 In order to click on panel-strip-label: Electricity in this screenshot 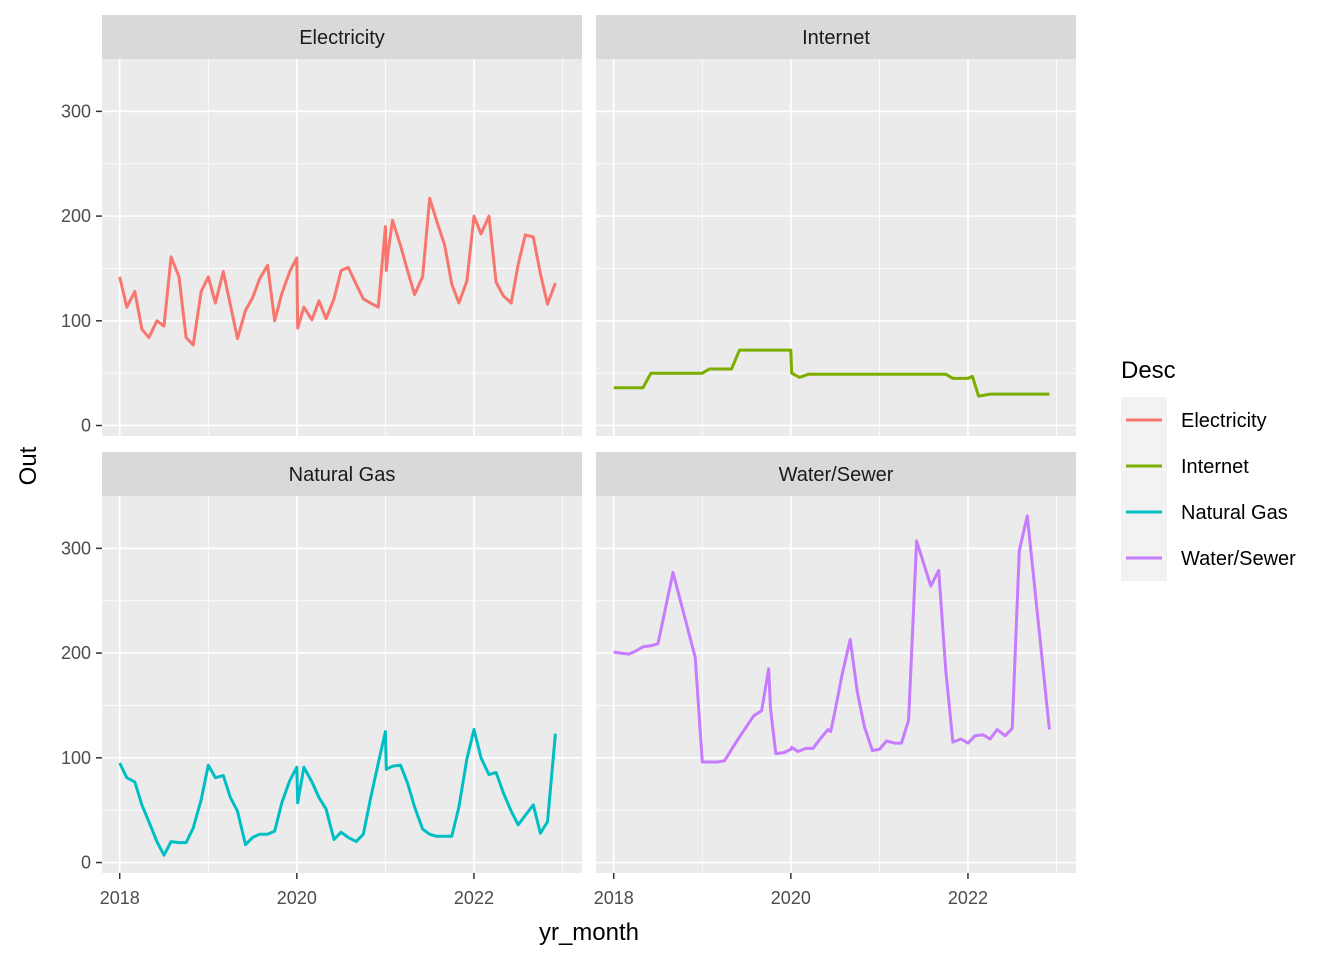, I will do `click(342, 38)`.